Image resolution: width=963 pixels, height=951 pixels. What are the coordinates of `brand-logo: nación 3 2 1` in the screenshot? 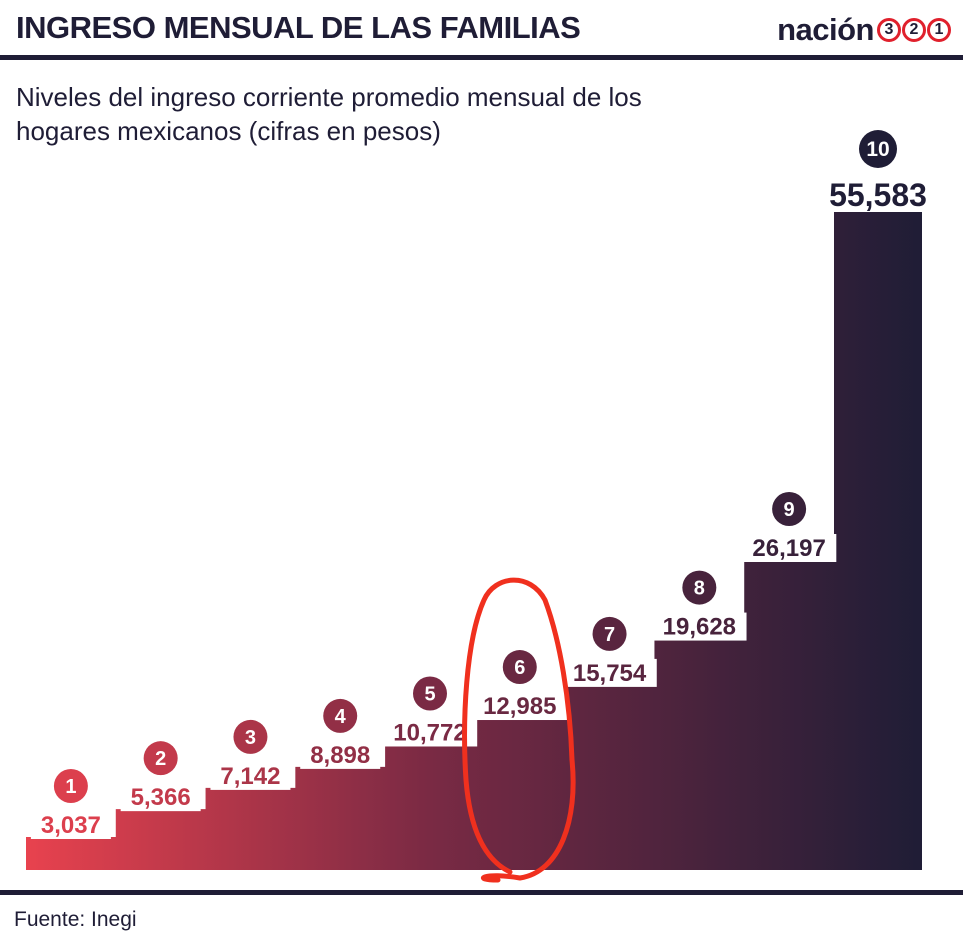 It's located at (864, 30).